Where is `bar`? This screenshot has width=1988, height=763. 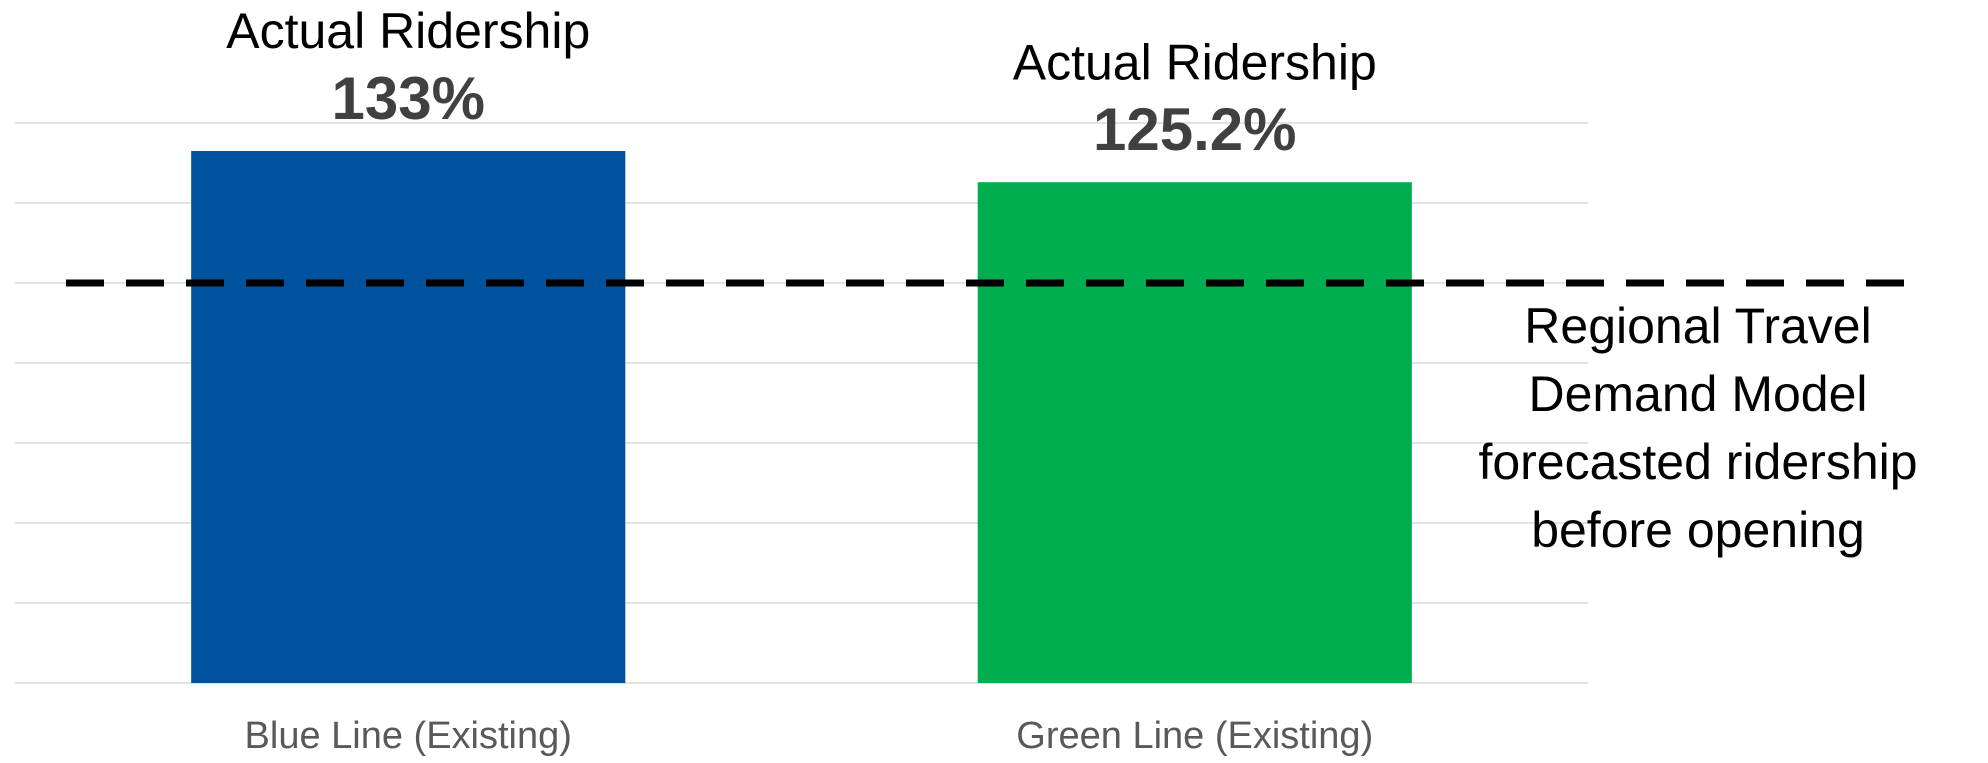 bar is located at coordinates (1194, 432).